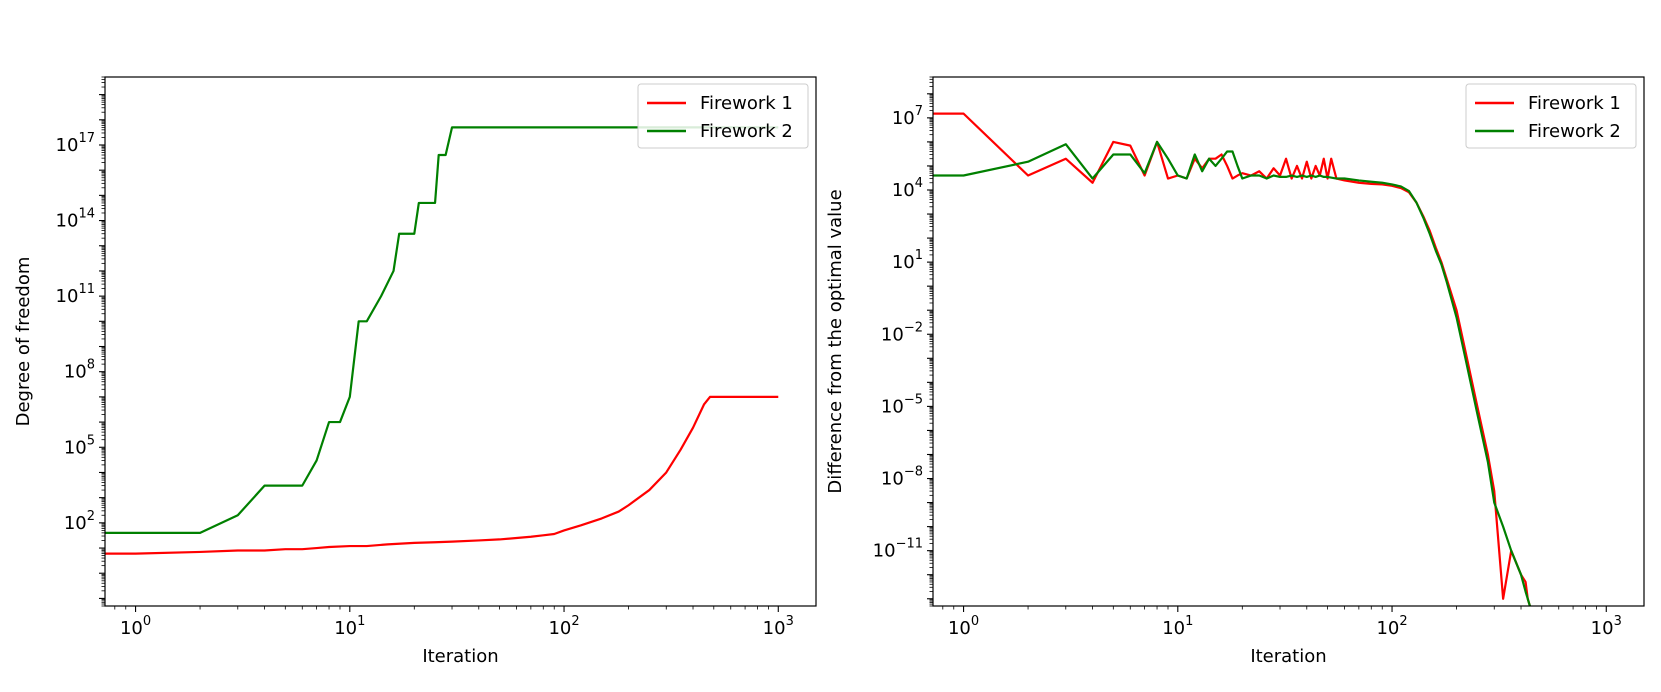 Image resolution: width=1661 pixels, height=692 pixels. What do you see at coordinates (907, 188) in the screenshot?
I see `y-tick-label: 10⁴` at bounding box center [907, 188].